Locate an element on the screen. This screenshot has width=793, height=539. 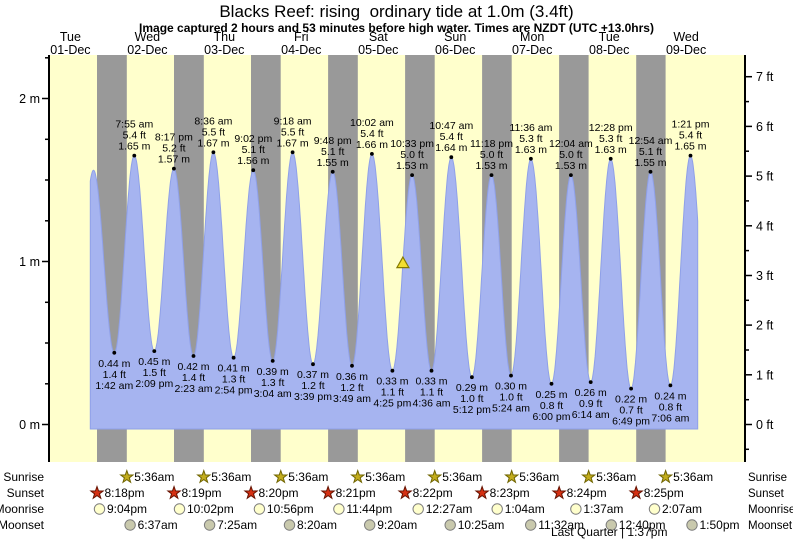
low-tide-label: 0.41 m 1.3 ft 2:54 pm is located at coordinates (234, 380).